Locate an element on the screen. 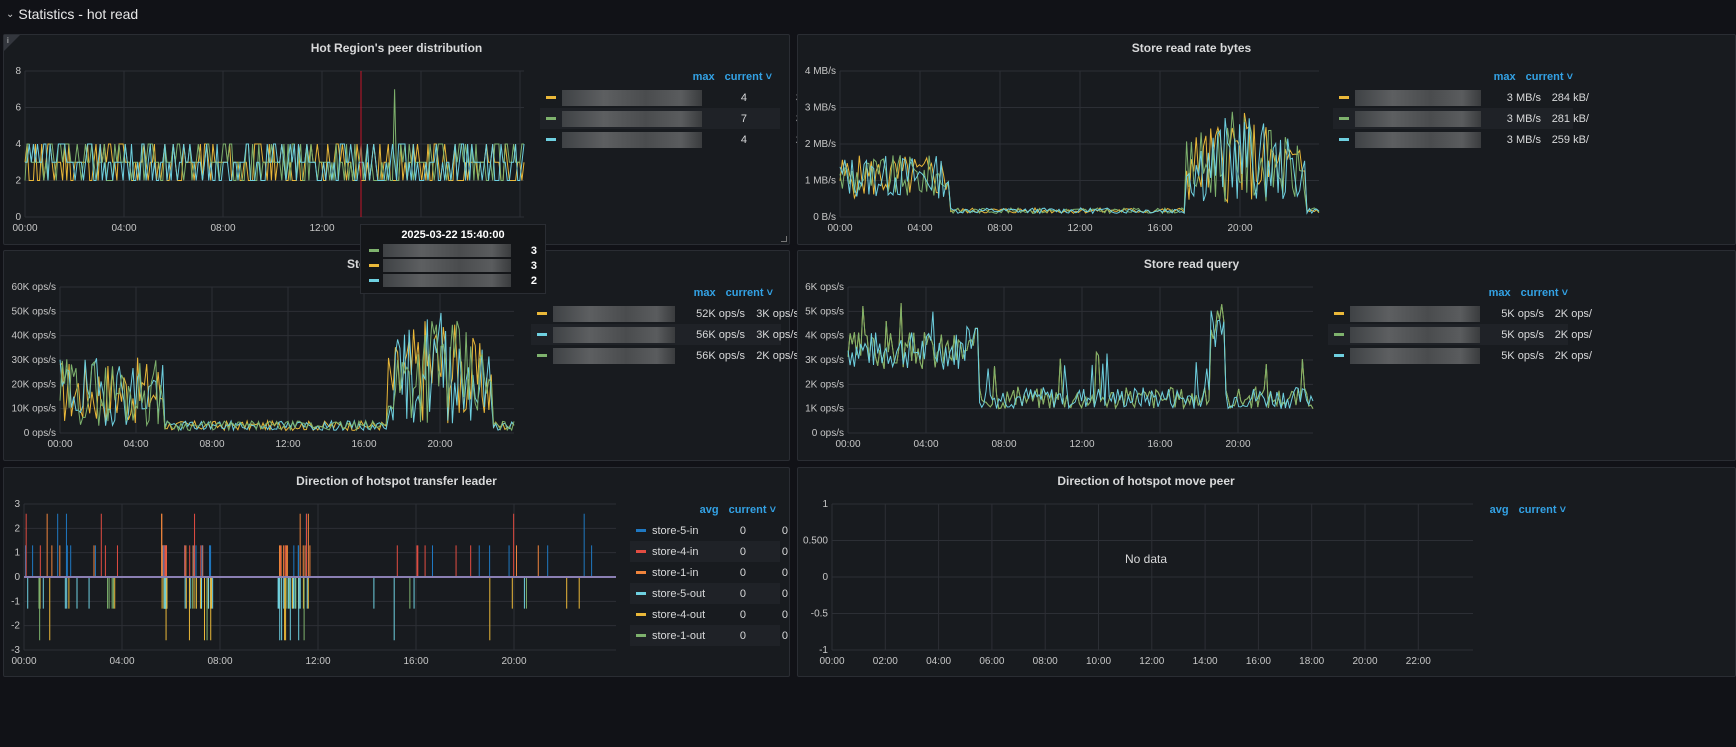  y-tick-label: 4K ops/s is located at coordinates (824, 336).